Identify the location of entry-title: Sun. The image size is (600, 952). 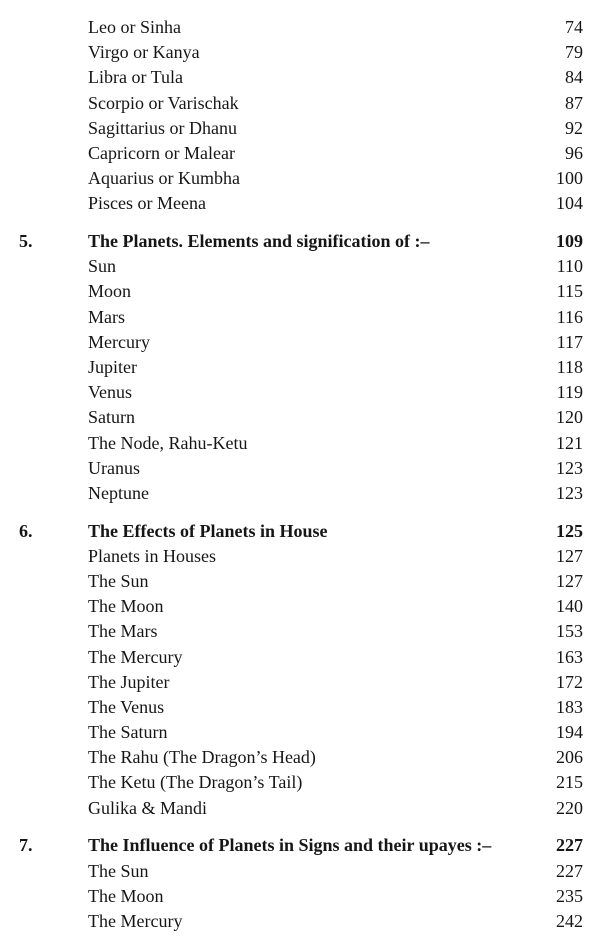
(102, 266).